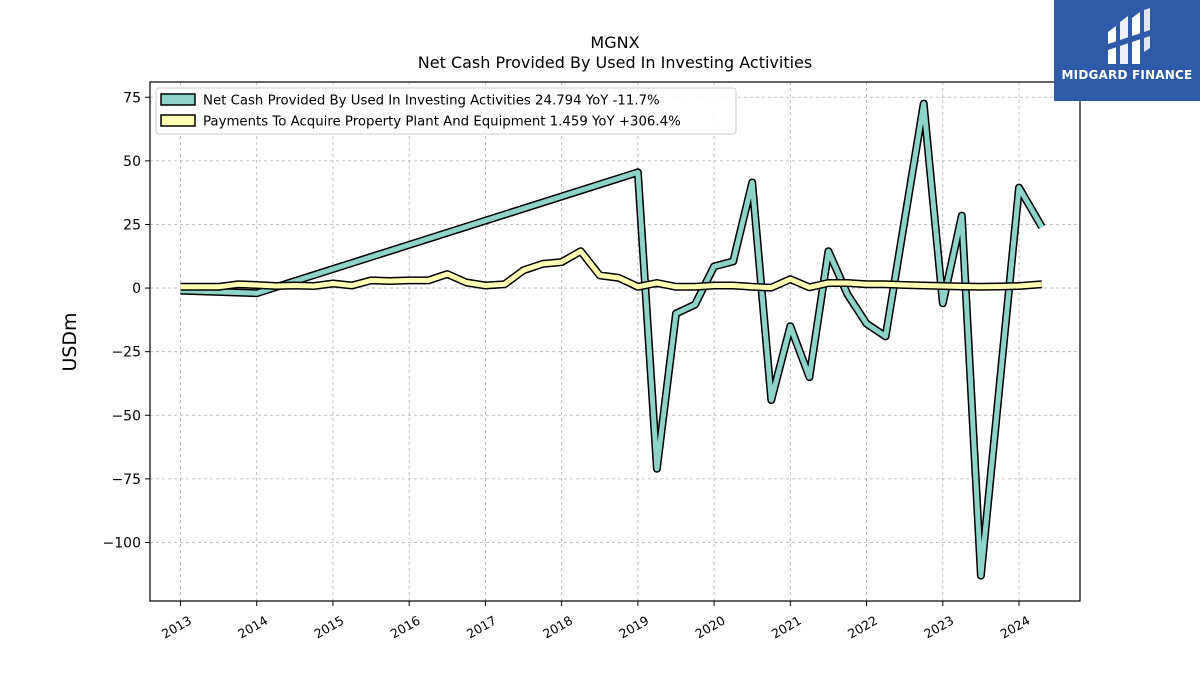  I want to click on x-tick-label: 2015, so click(328, 627).